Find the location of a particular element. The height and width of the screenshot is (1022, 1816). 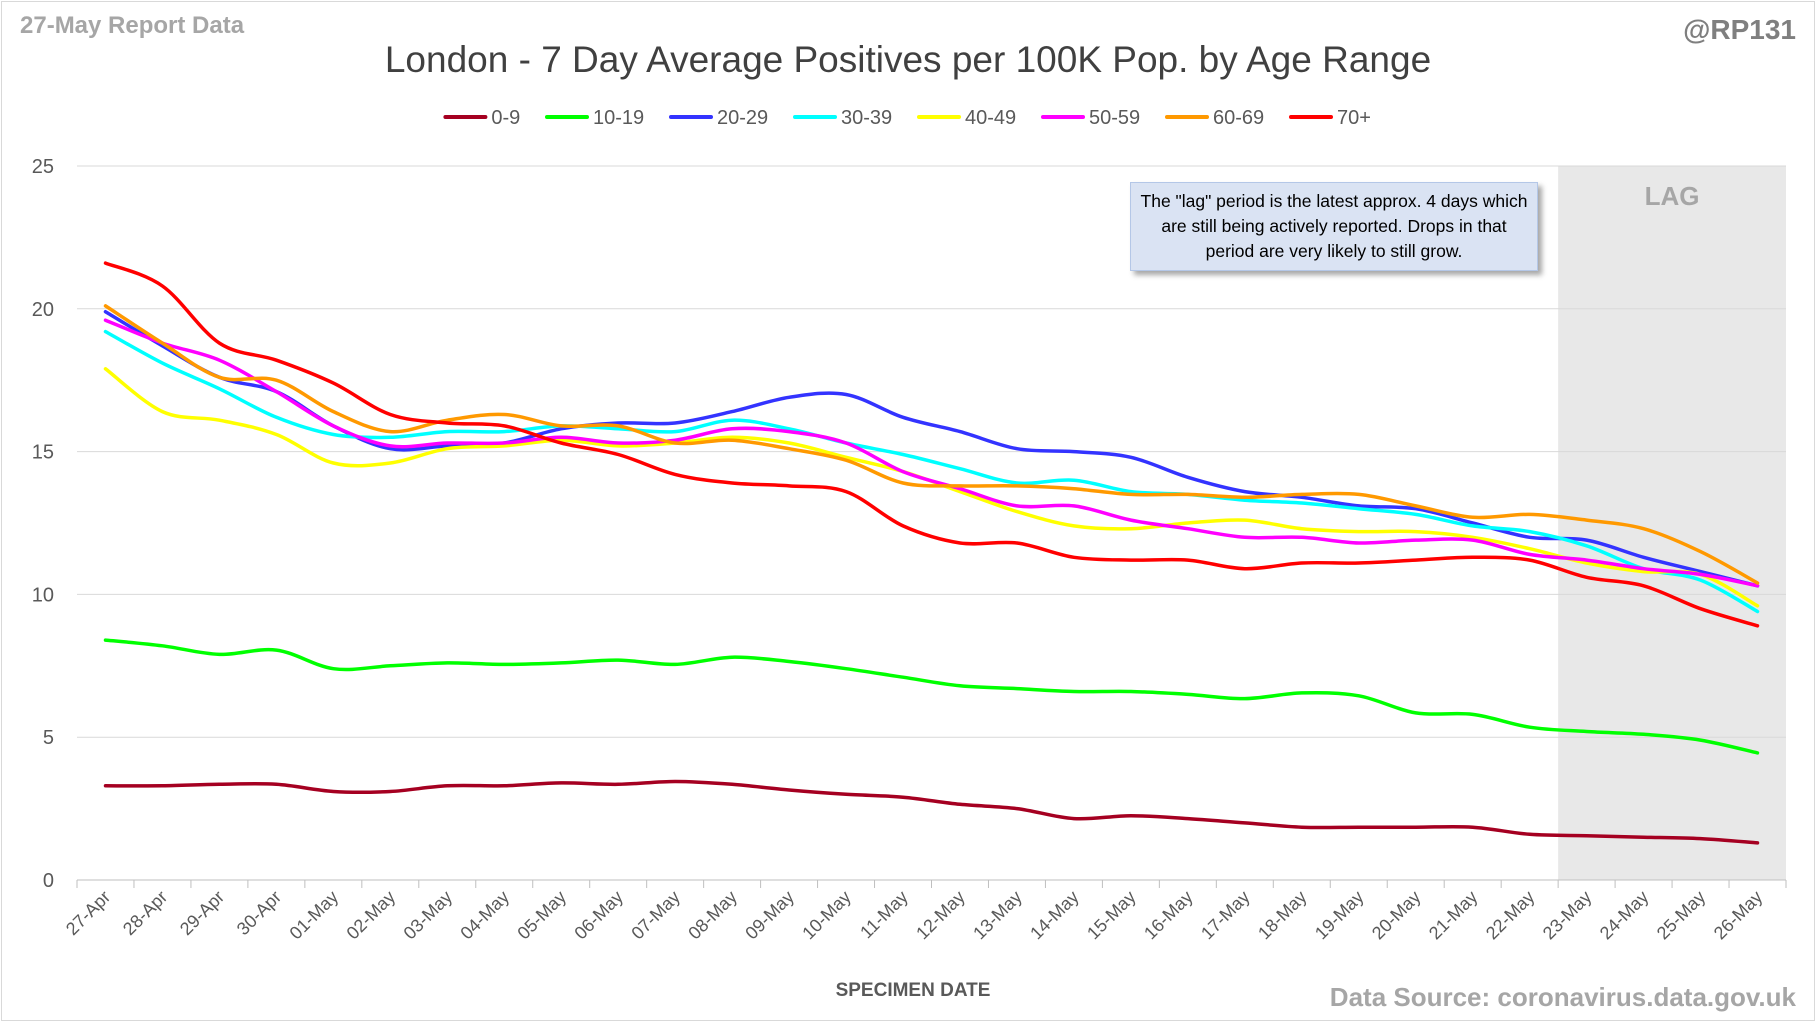

y-tick-label: 25 is located at coordinates (43, 167).